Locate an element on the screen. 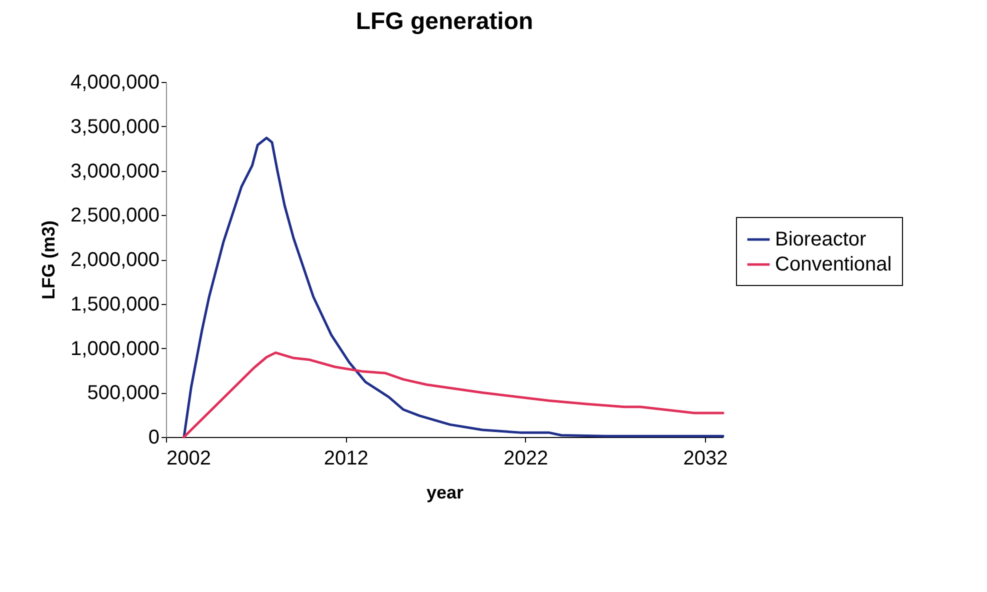  y-tick-label: 3,000,000 is located at coordinates (115, 171).